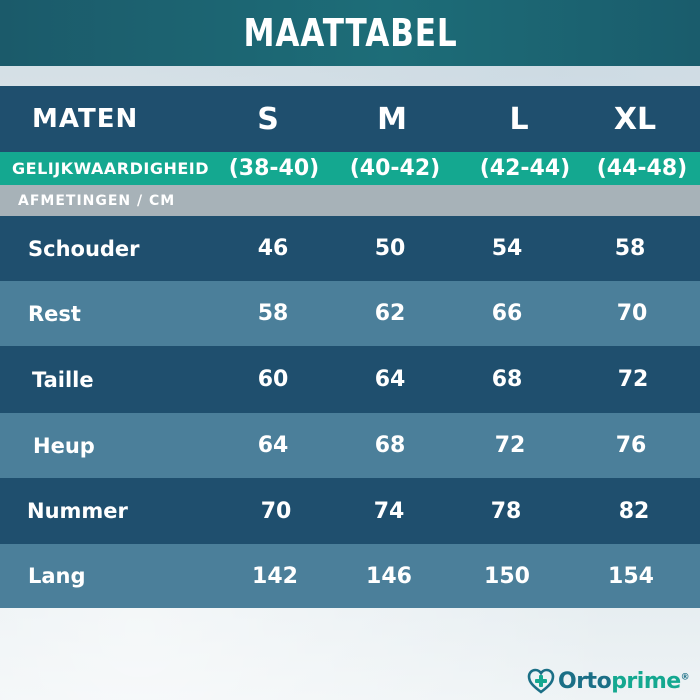 This screenshot has height=700, width=700. I want to click on row-label: Schouder, so click(84, 248).